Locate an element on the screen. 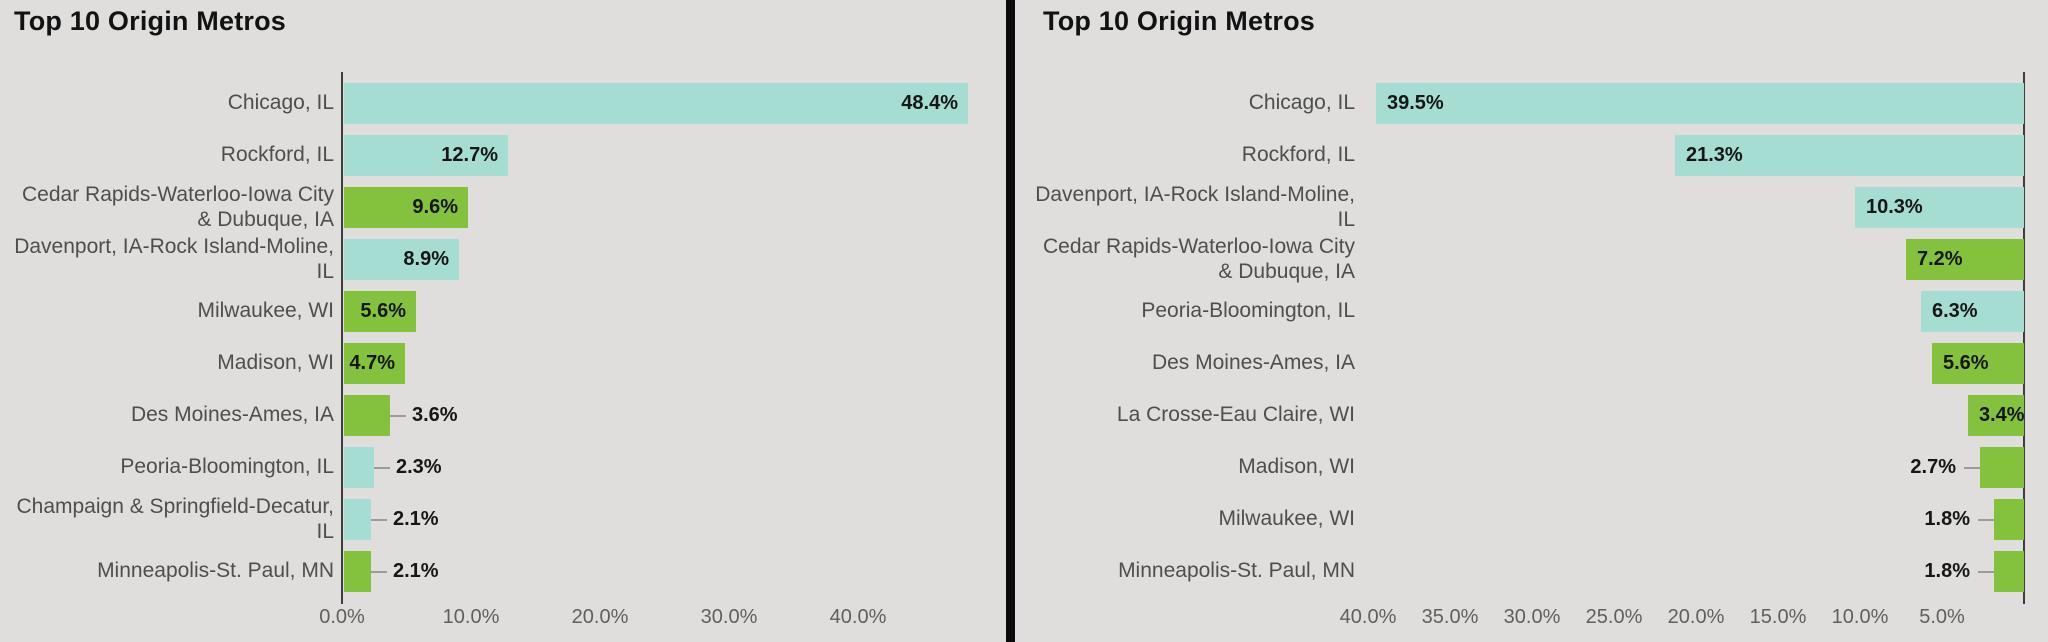  right-chart-title: Top 10 Origin Metros is located at coordinates (1179, 21).